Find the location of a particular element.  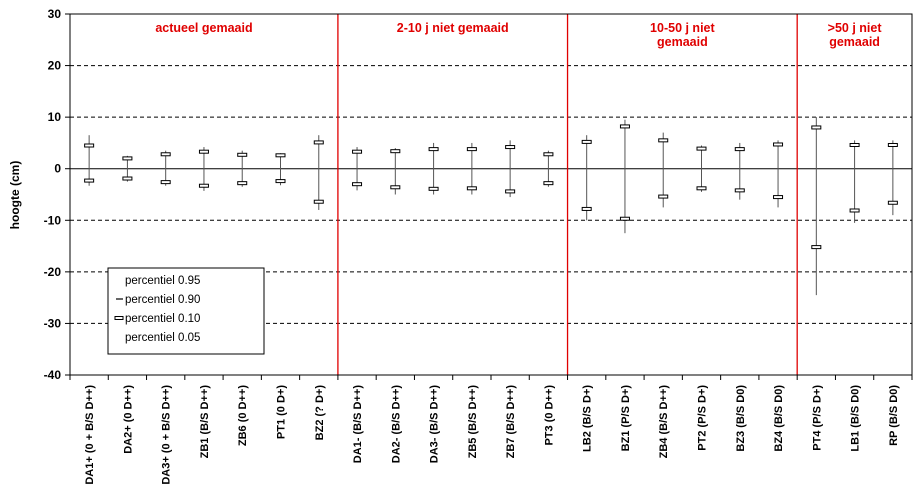

y-tick-label: 0 is located at coordinates (57, 169).